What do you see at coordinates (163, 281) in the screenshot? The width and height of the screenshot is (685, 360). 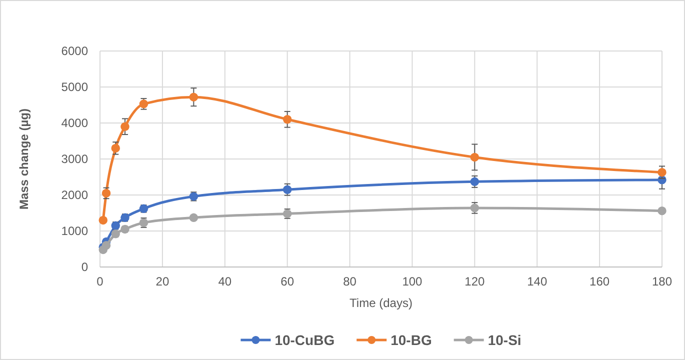 I see `x-tick-label: 20` at bounding box center [163, 281].